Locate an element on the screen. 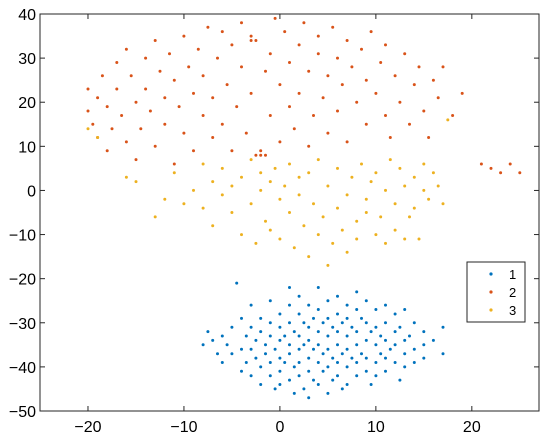 This screenshot has width=550, height=444. y-tick-label: −30 is located at coordinates (22, 324).